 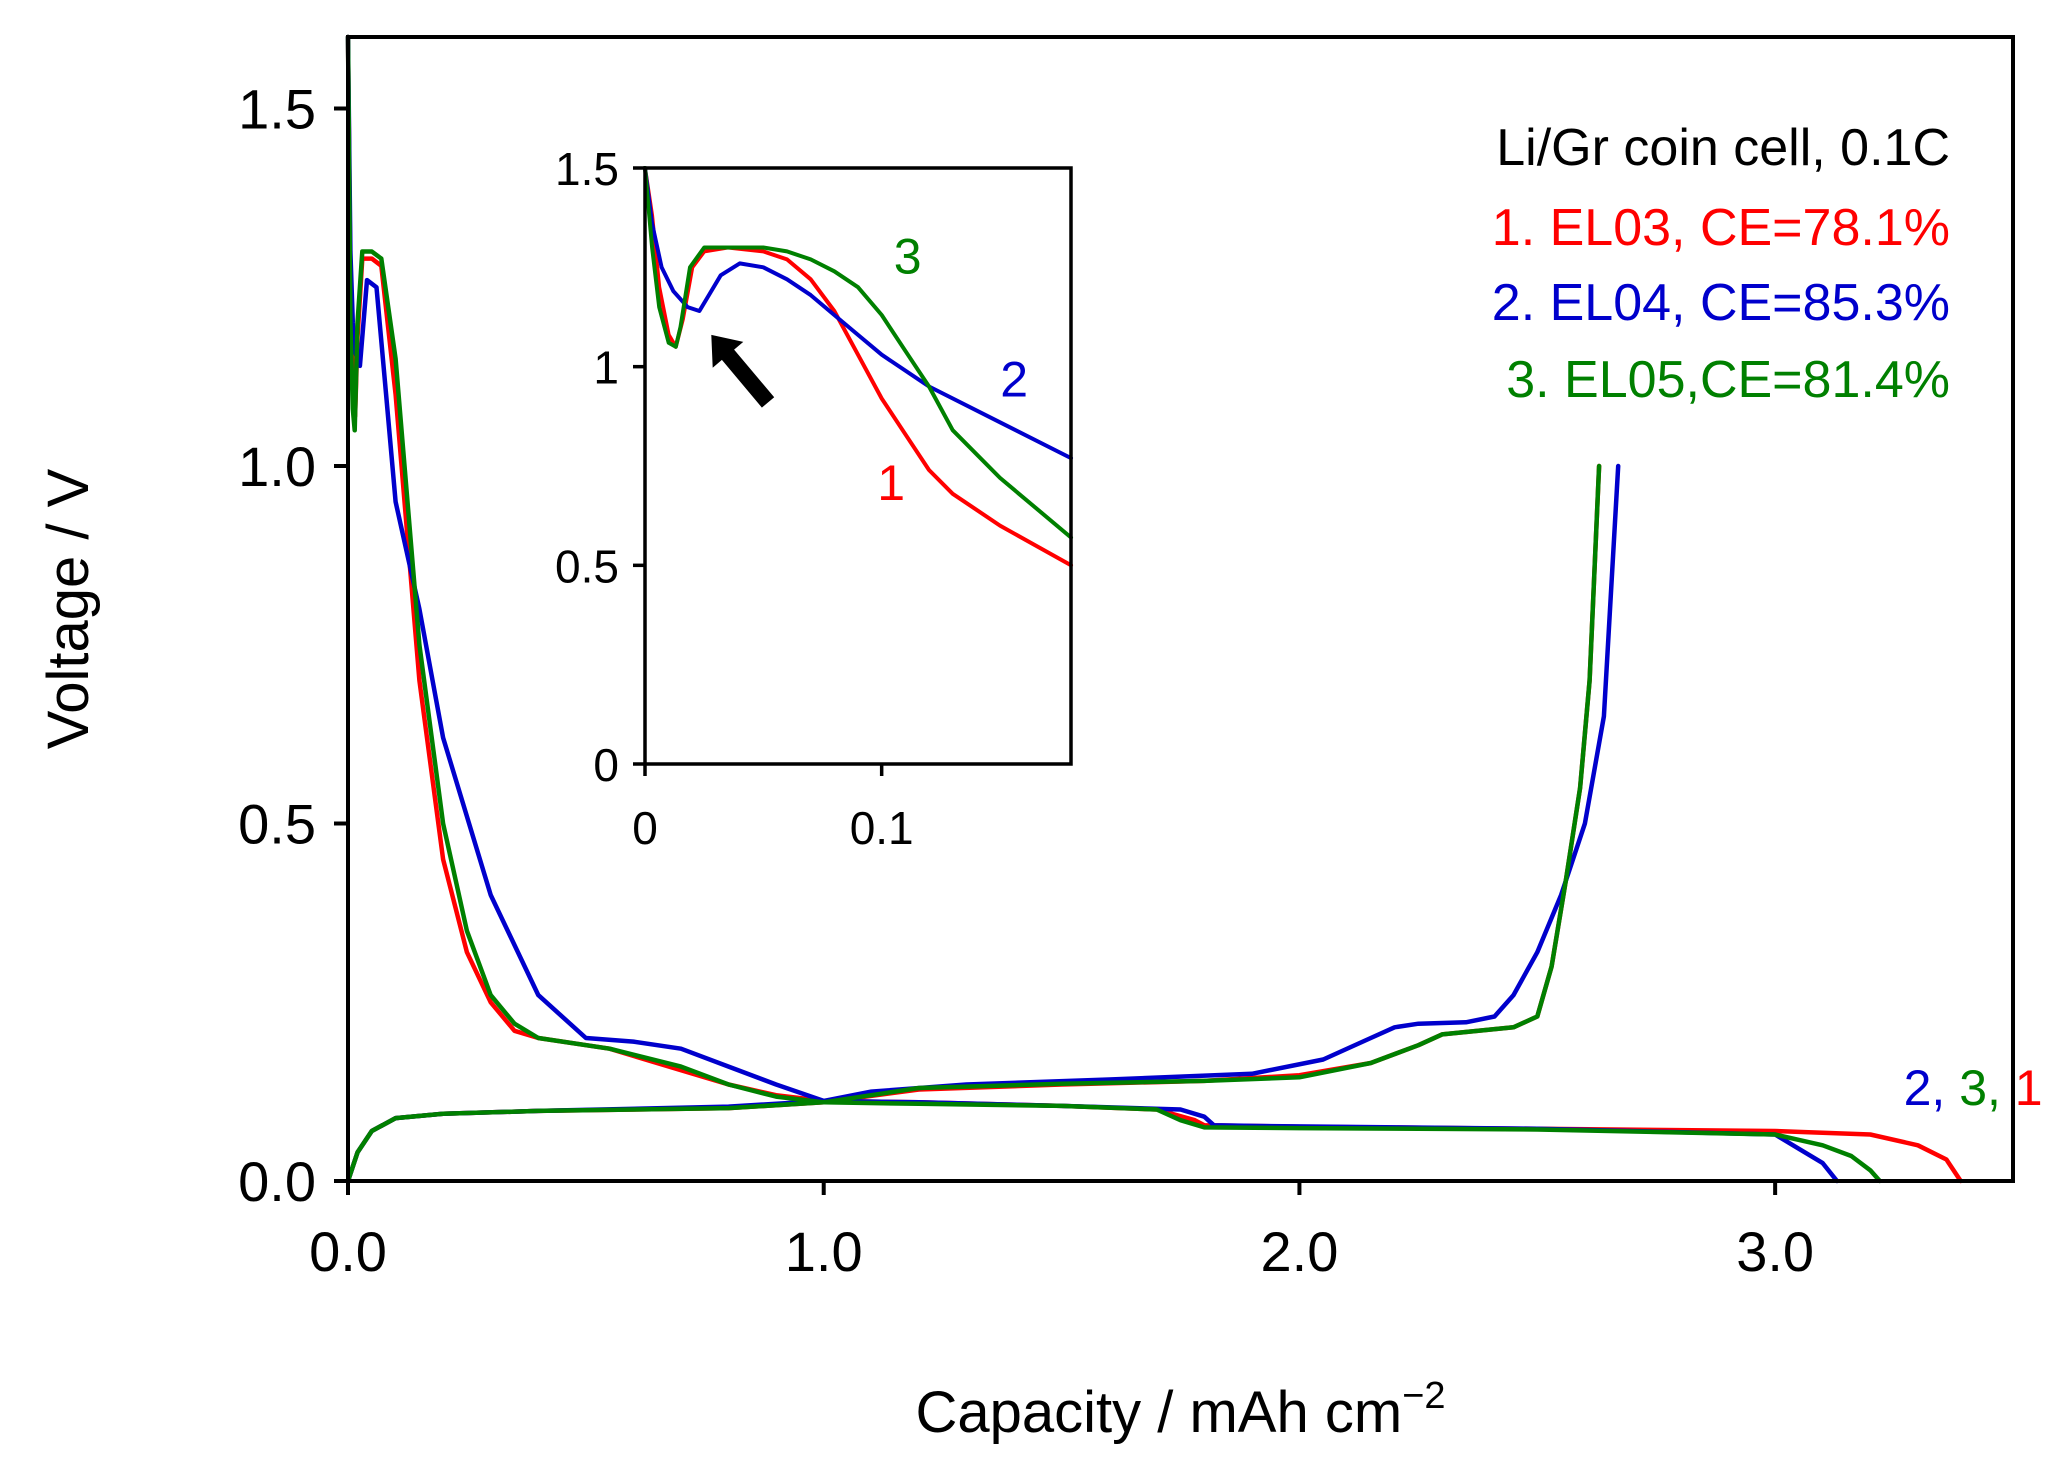 What do you see at coordinates (348, 1251) in the screenshot?
I see `x-tick-label: 0.0` at bounding box center [348, 1251].